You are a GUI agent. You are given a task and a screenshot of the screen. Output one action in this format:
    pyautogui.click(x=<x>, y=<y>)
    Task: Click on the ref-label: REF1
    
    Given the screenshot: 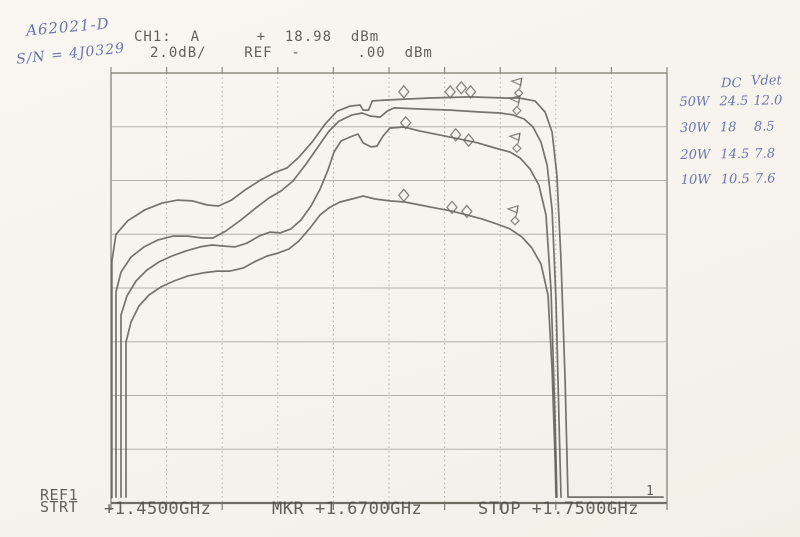 What is the action you would take?
    pyautogui.click(x=59, y=495)
    